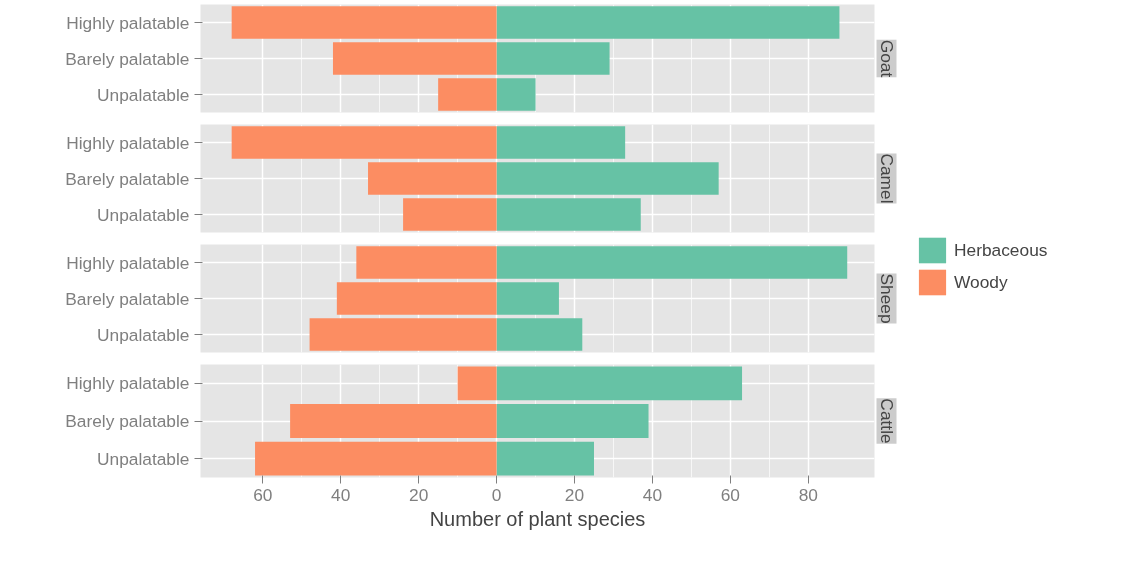 This screenshot has width=1122, height=564. What do you see at coordinates (1001, 250) in the screenshot?
I see `legend-label: Herbaceous` at bounding box center [1001, 250].